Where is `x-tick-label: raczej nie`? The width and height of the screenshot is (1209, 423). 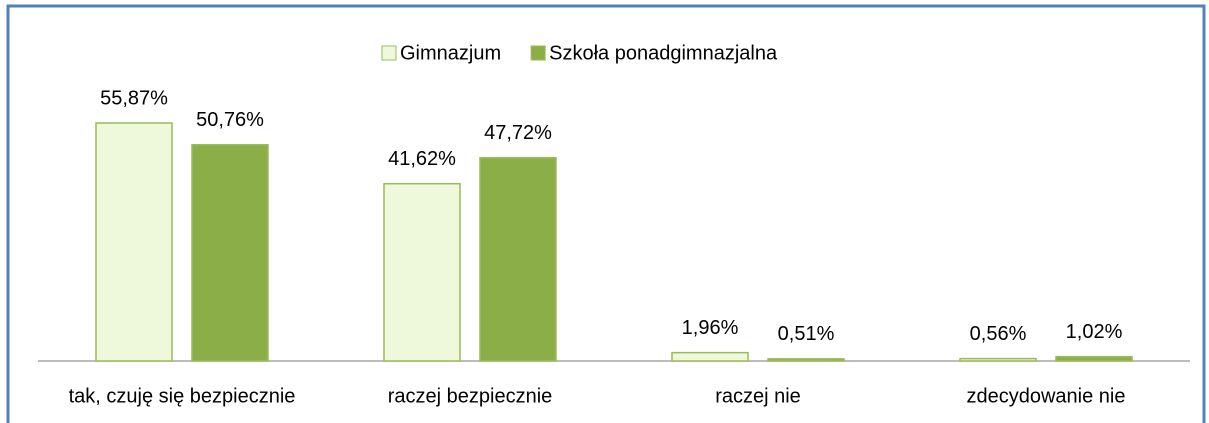
x-tick-label: raczej nie is located at coordinates (758, 396).